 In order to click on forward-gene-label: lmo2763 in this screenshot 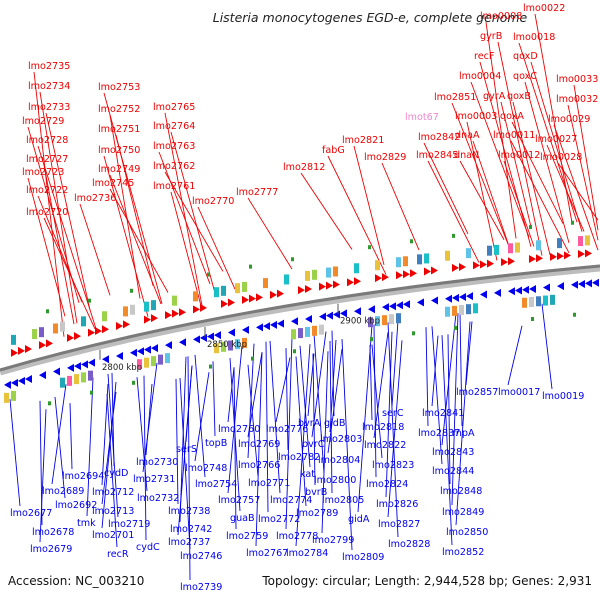, I will do `click(174, 146)`.